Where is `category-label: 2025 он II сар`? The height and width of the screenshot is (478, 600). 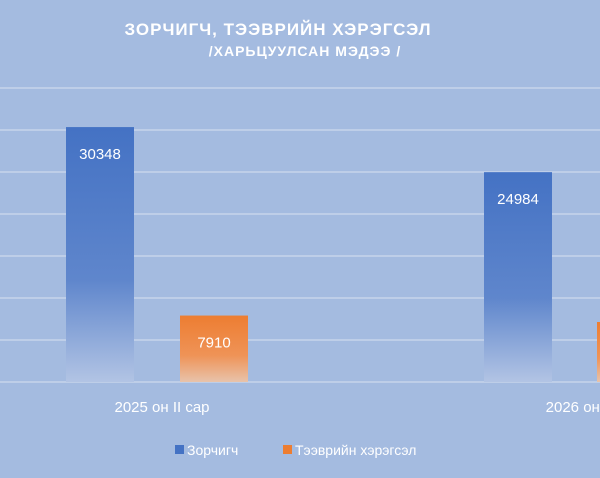 category-label: 2025 он II сар is located at coordinates (161, 407).